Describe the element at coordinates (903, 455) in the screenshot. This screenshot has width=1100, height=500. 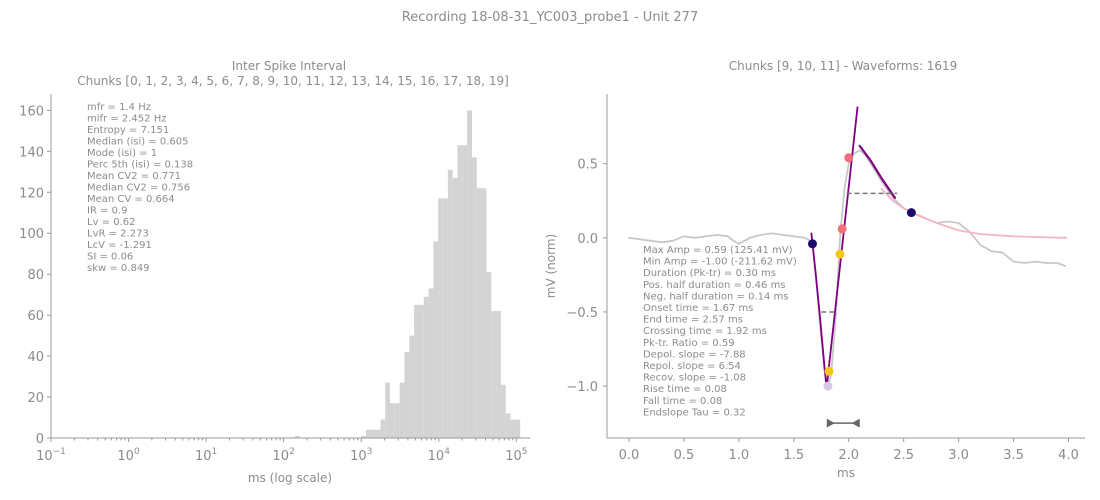
I see `waveform-x-tick-label: 2.5` at that location.